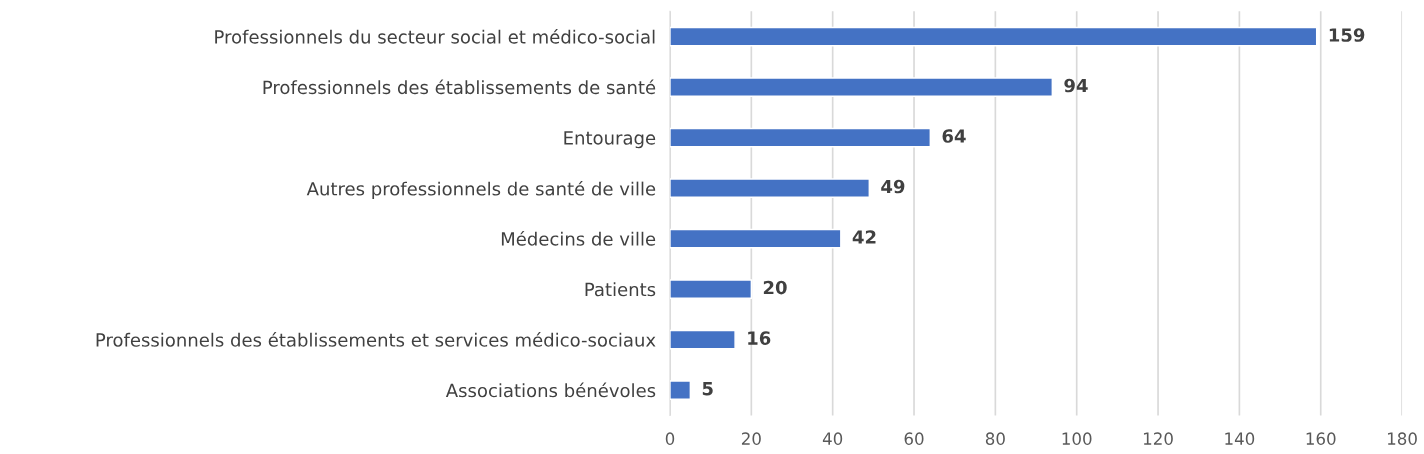 This screenshot has height=454, width=1424. I want to click on y-tick-label: Associations bénévoles, so click(550, 390).